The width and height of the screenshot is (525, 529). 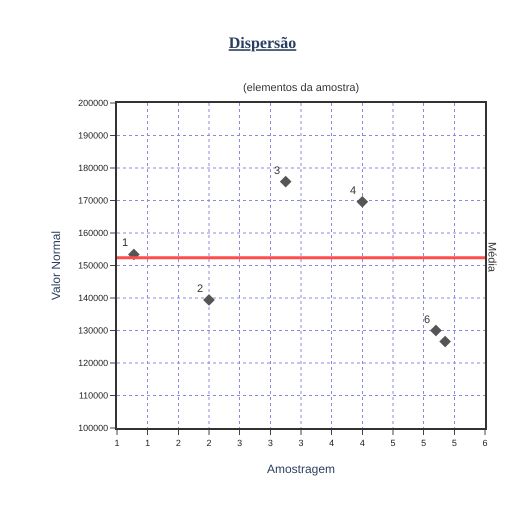 What do you see at coordinates (93, 233) in the screenshot?
I see `y-tick-label: 160000` at bounding box center [93, 233].